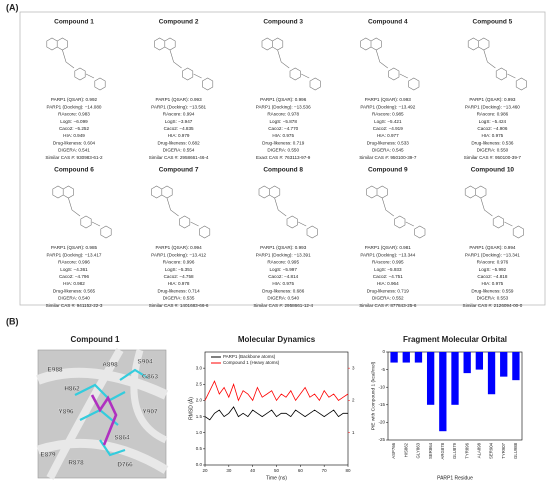 Image resolution: width=550 pixels, height=486 pixels. What do you see at coordinates (179, 128) in the screenshot?
I see `property: Caco2: −4.835` at bounding box center [179, 128].